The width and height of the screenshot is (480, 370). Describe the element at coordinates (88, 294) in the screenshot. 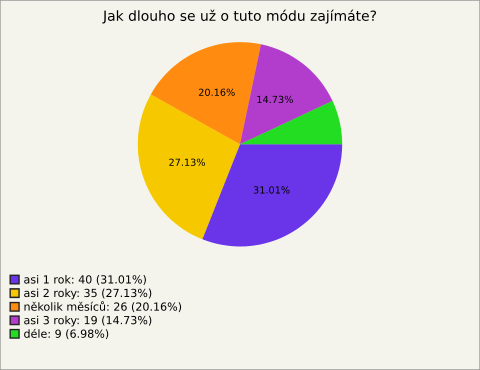

I see `legend-label: asi 2 roky: 35 (27.13%)` at that location.